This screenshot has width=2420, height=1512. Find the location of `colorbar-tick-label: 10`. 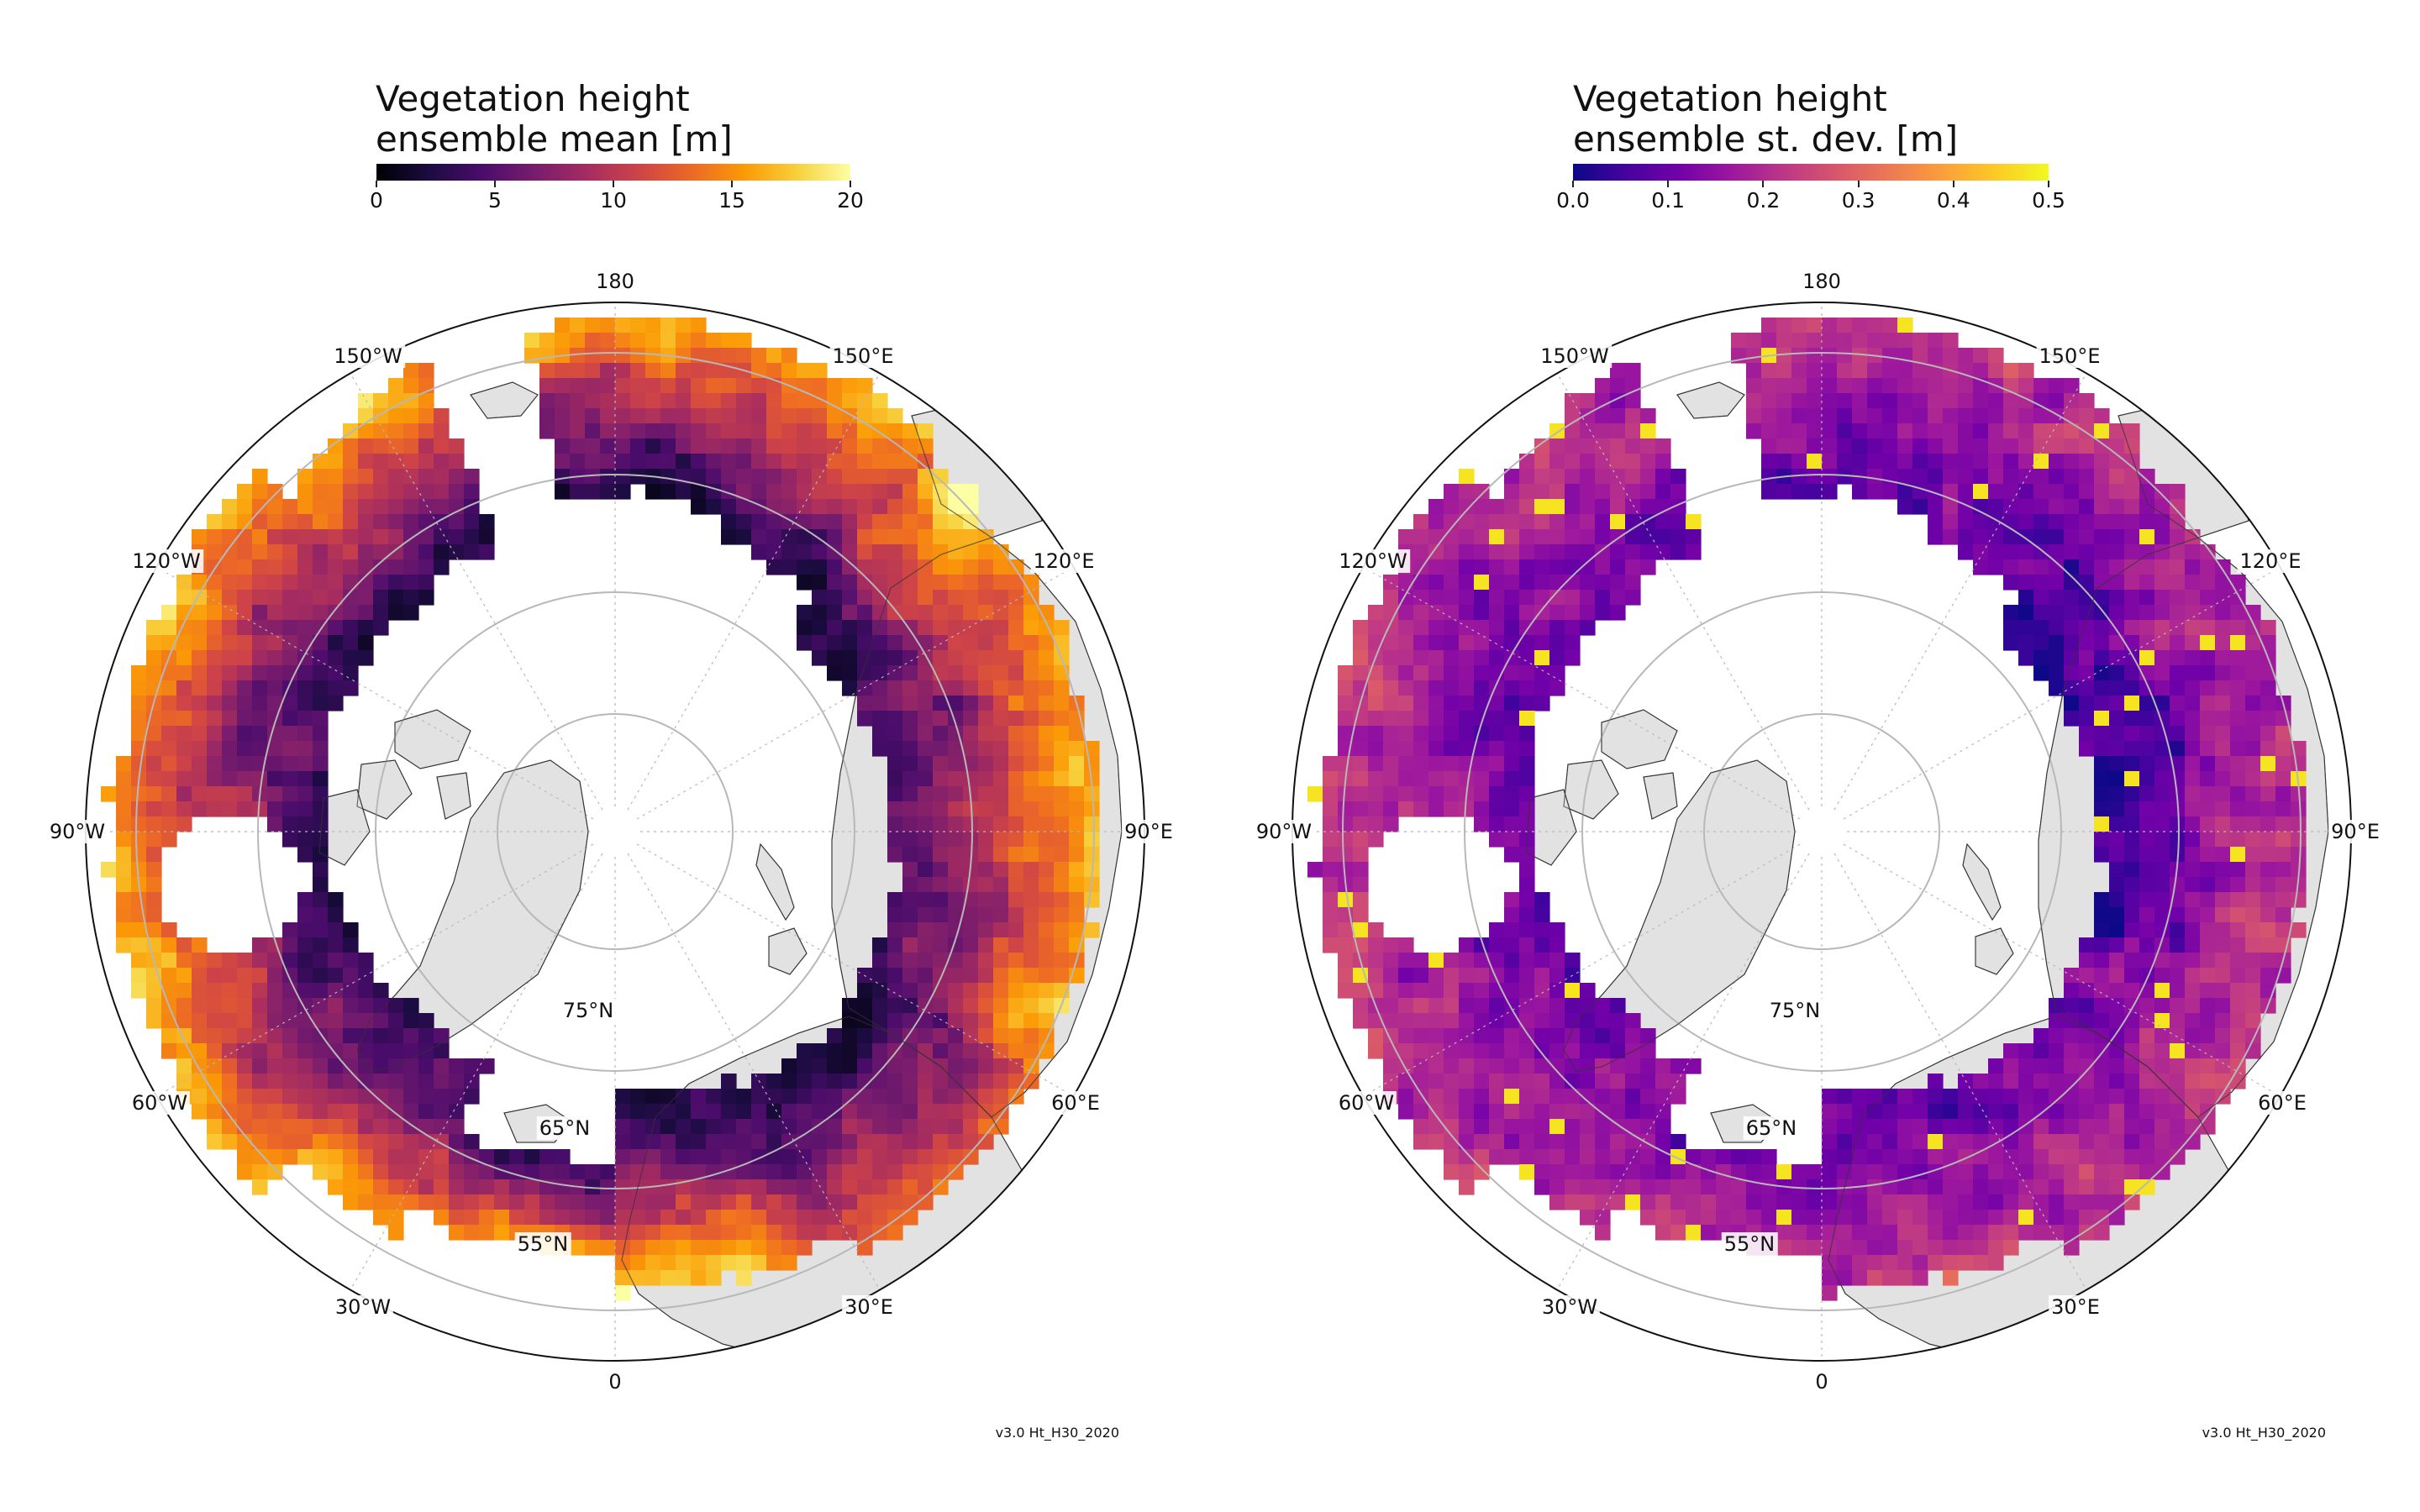

colorbar-tick-label: 10 is located at coordinates (613, 200).